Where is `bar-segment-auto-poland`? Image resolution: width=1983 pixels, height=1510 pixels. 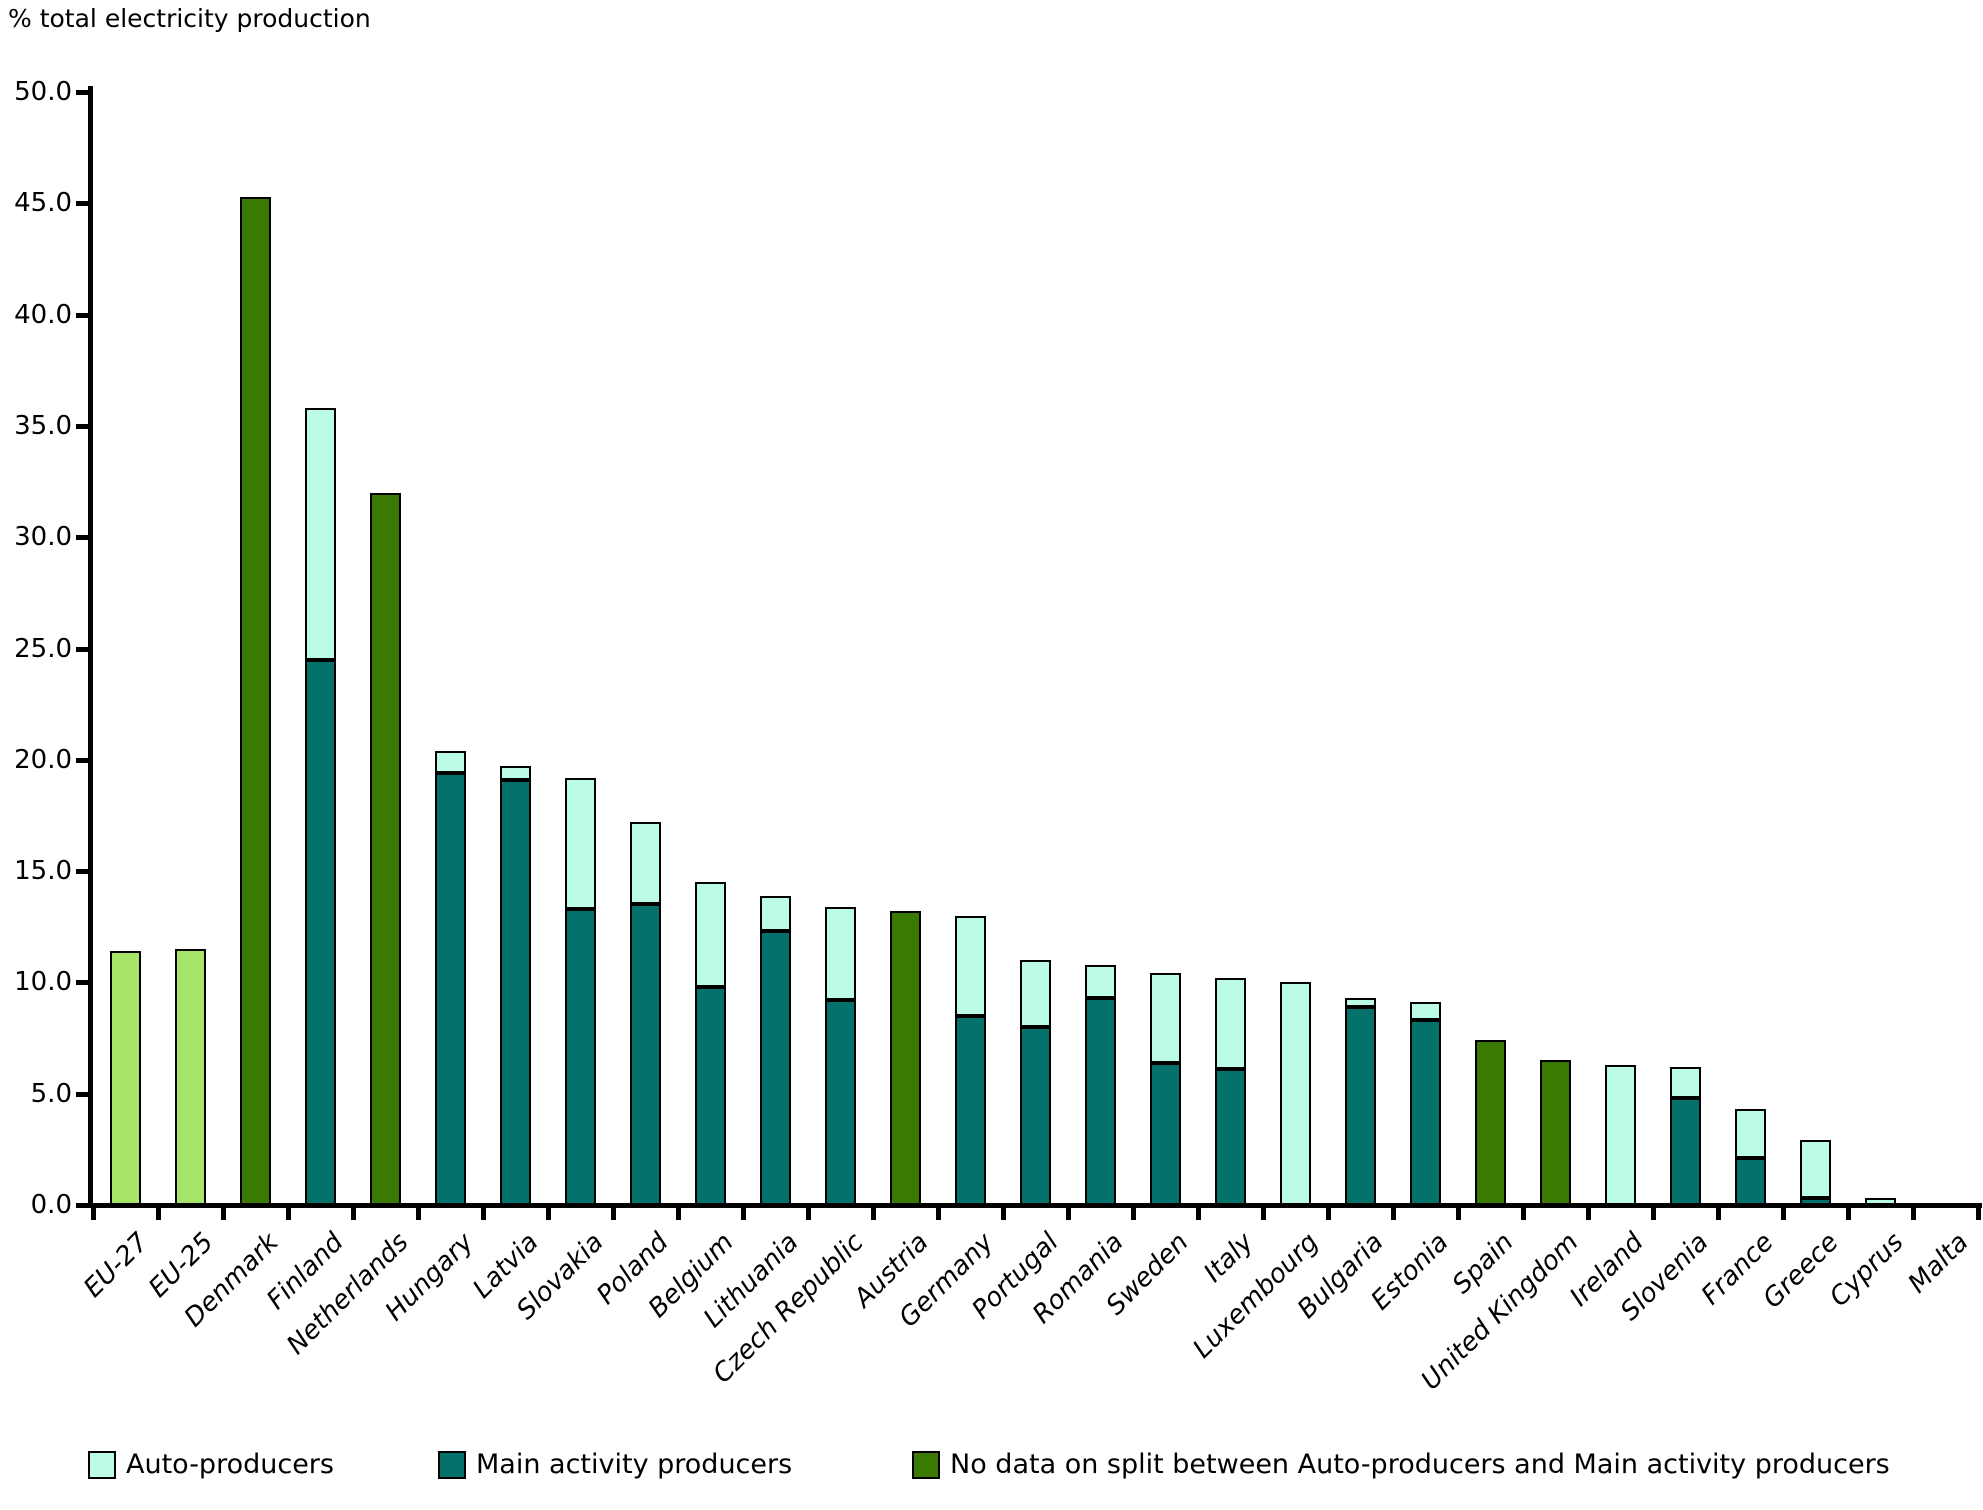 bar-segment-auto-poland is located at coordinates (645, 863).